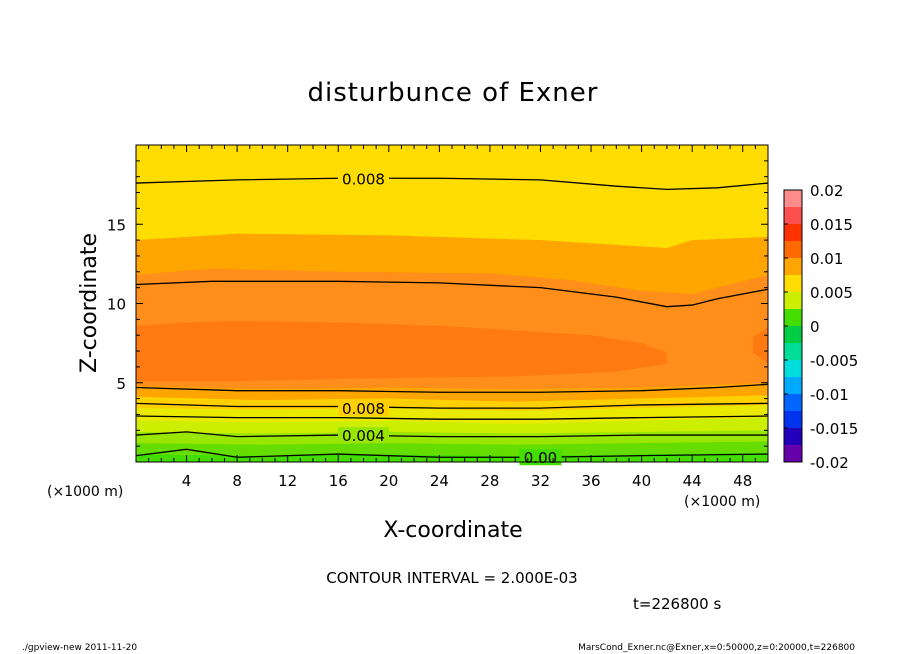 The image size is (904, 654). Describe the element at coordinates (79, 648) in the screenshot. I see `footer-left: ./gpview-new 2011-11-20` at that location.